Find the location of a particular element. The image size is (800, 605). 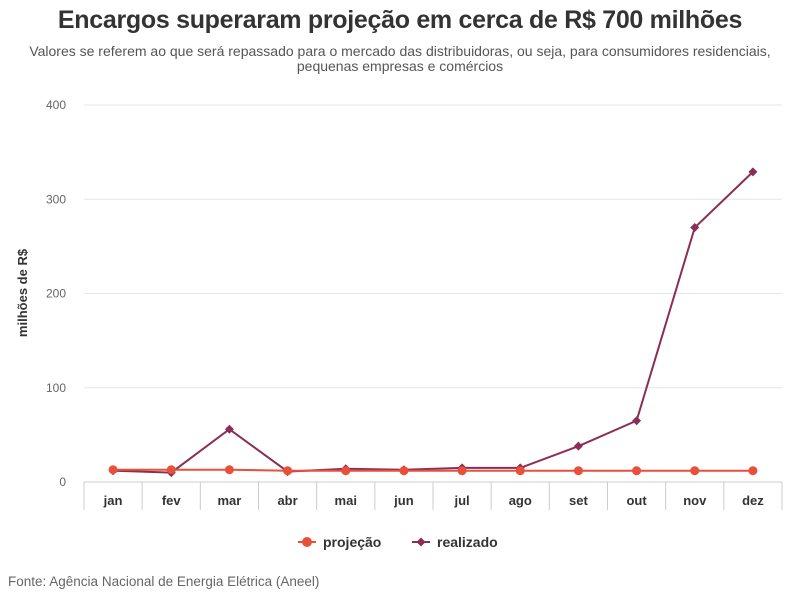

x-tick-label: mai is located at coordinates (346, 500).